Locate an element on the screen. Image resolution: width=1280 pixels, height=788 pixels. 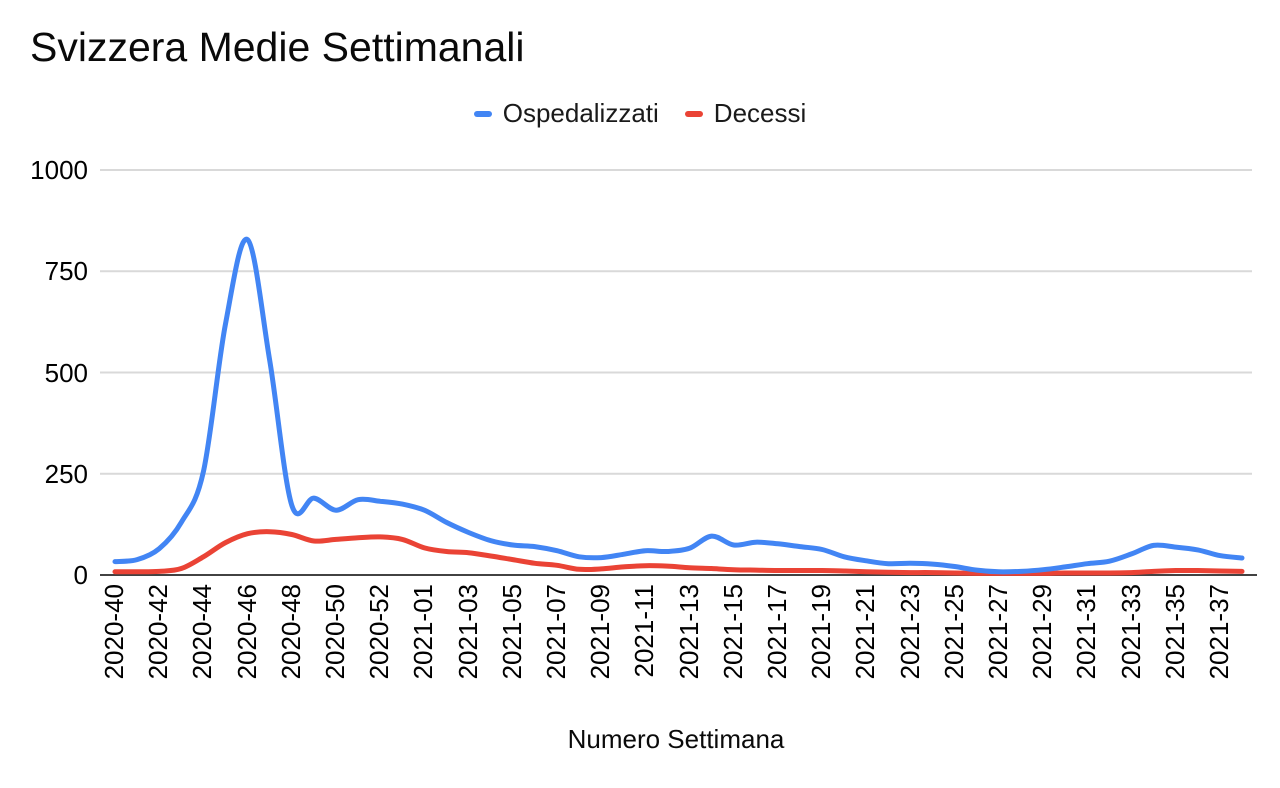
x-tick-label: 2021-03 is located at coordinates (467, 632).